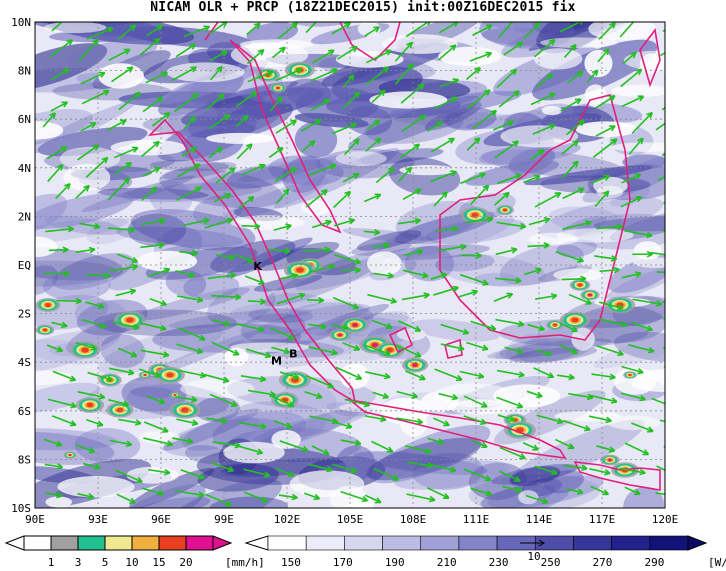 The width and height of the screenshot is (726, 571). I want to click on lat-tick-label: 8S, so click(24, 459).